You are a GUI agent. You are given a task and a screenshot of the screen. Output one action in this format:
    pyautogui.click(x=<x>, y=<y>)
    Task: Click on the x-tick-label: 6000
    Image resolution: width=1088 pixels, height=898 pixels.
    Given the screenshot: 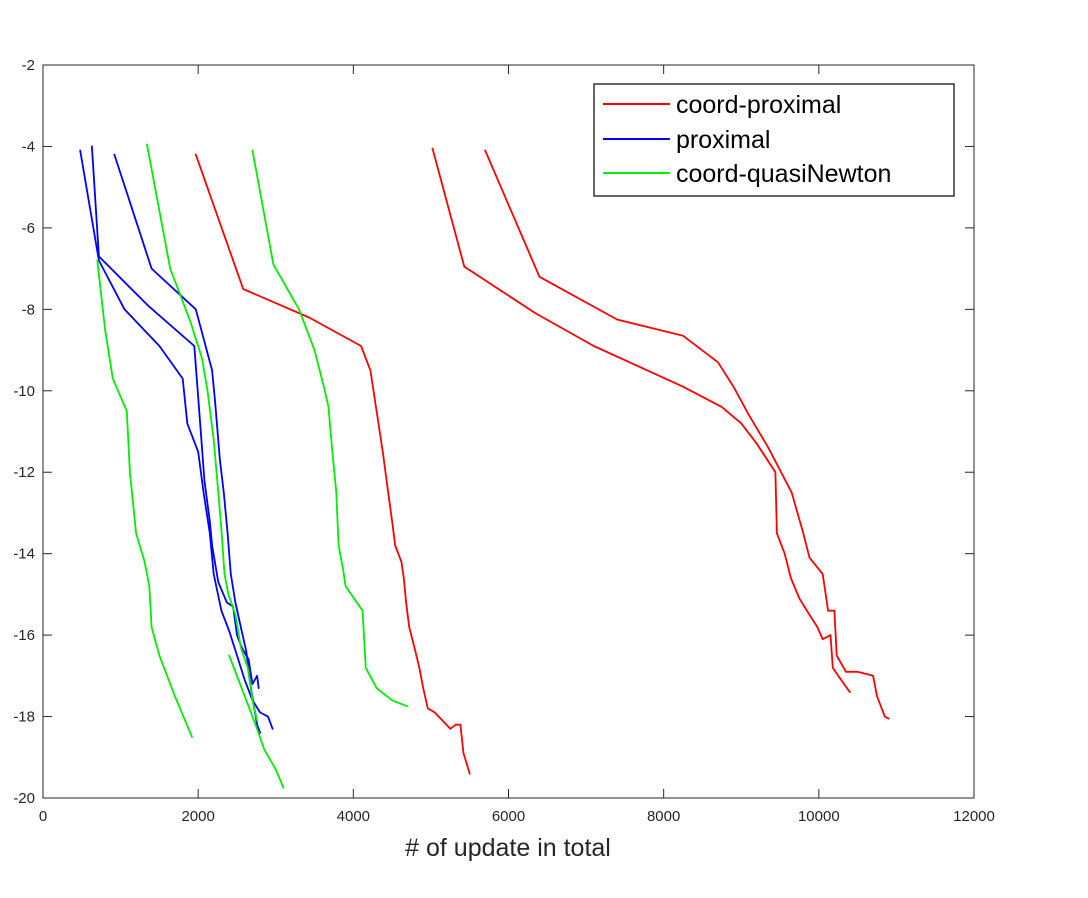 What is the action you would take?
    pyautogui.click(x=508, y=816)
    